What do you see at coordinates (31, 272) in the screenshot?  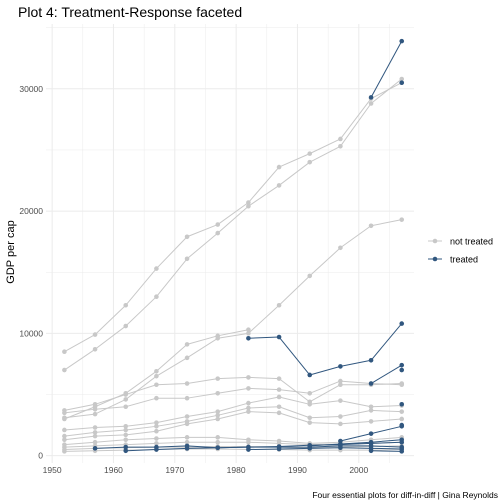 I see `y-axis-ticks: 0 10000 20000 30000` at bounding box center [31, 272].